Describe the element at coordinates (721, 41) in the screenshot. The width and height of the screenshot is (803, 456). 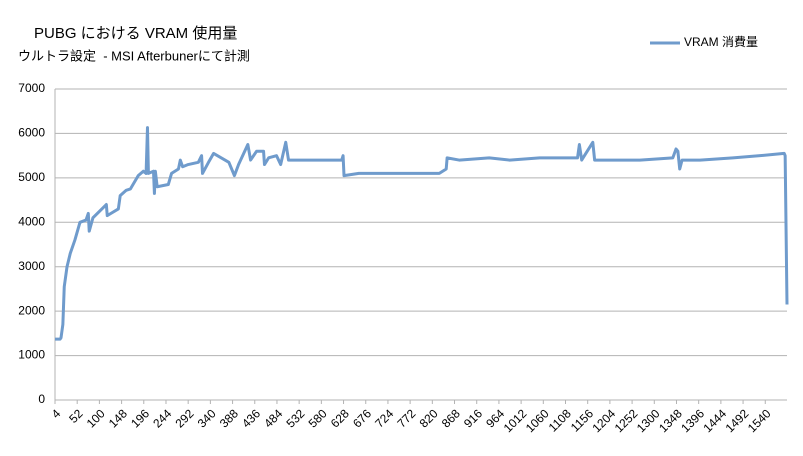
I see `legend-label: VRAM 消費量` at that location.